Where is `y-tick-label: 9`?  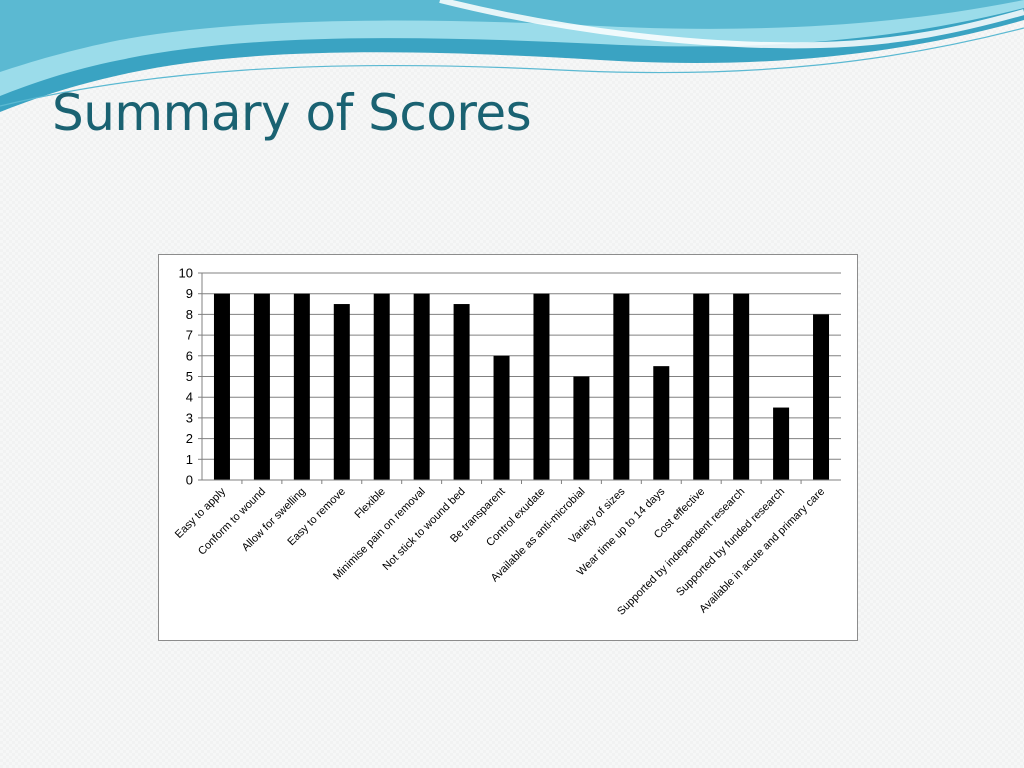 y-tick-label: 9 is located at coordinates (189, 293).